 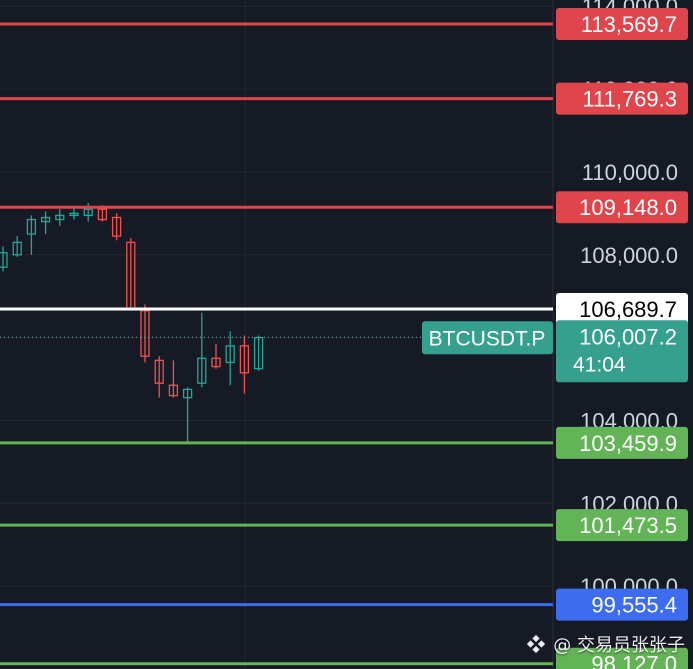 I want to click on y-axis-tick-label: 108,000.0, so click(x=629, y=255).